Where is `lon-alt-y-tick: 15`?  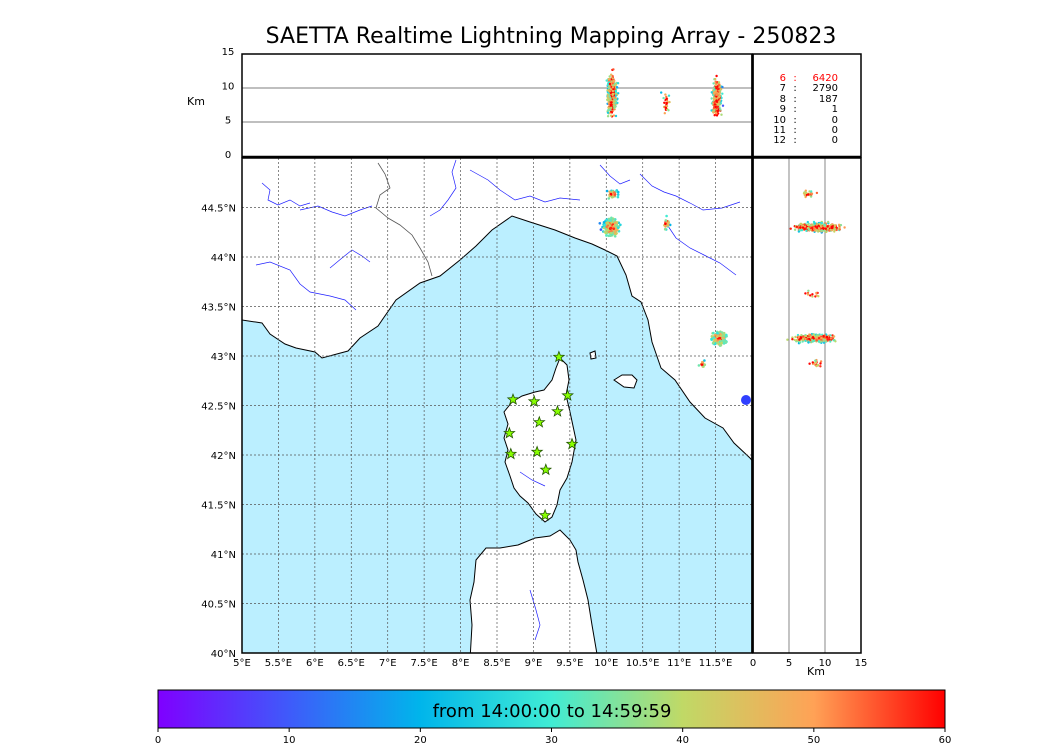
lon-alt-y-tick: 15 is located at coordinates (228, 52).